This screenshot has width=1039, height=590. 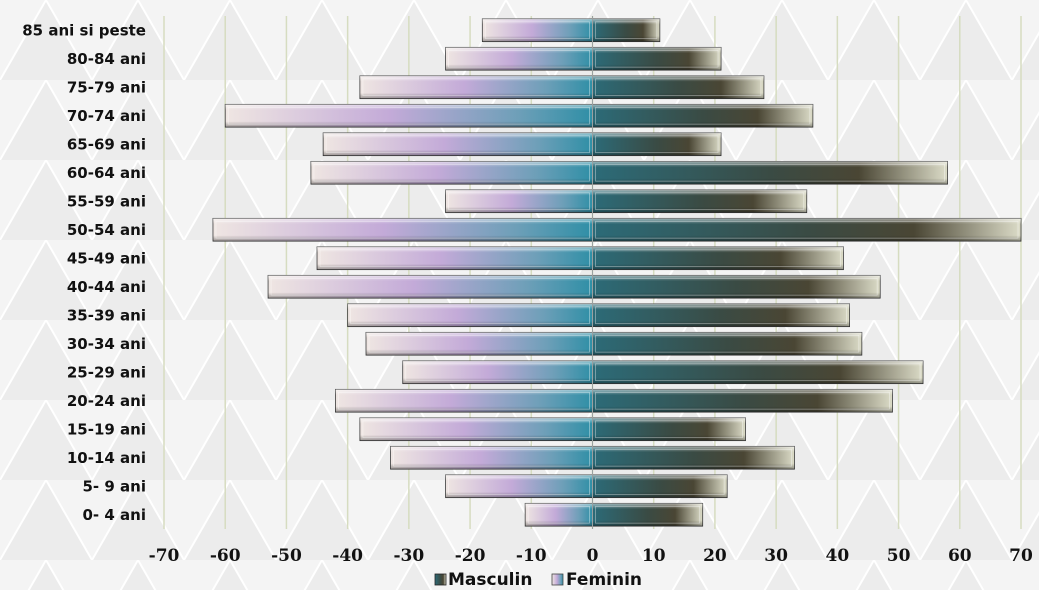 I want to click on category-label: 0- 4 ani, so click(x=115, y=515).